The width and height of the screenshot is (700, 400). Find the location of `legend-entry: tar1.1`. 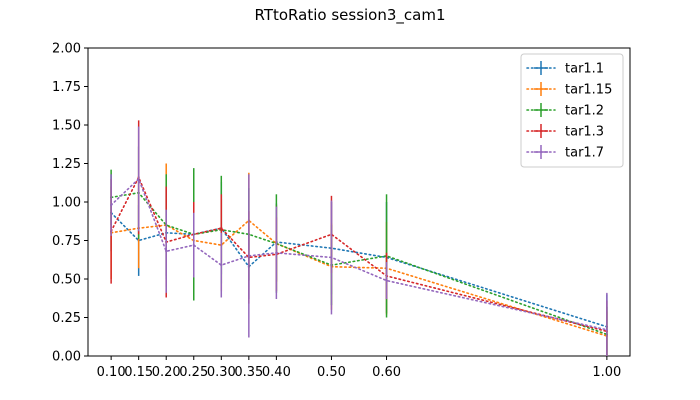

legend-entry: tar1.1 is located at coordinates (565, 69).